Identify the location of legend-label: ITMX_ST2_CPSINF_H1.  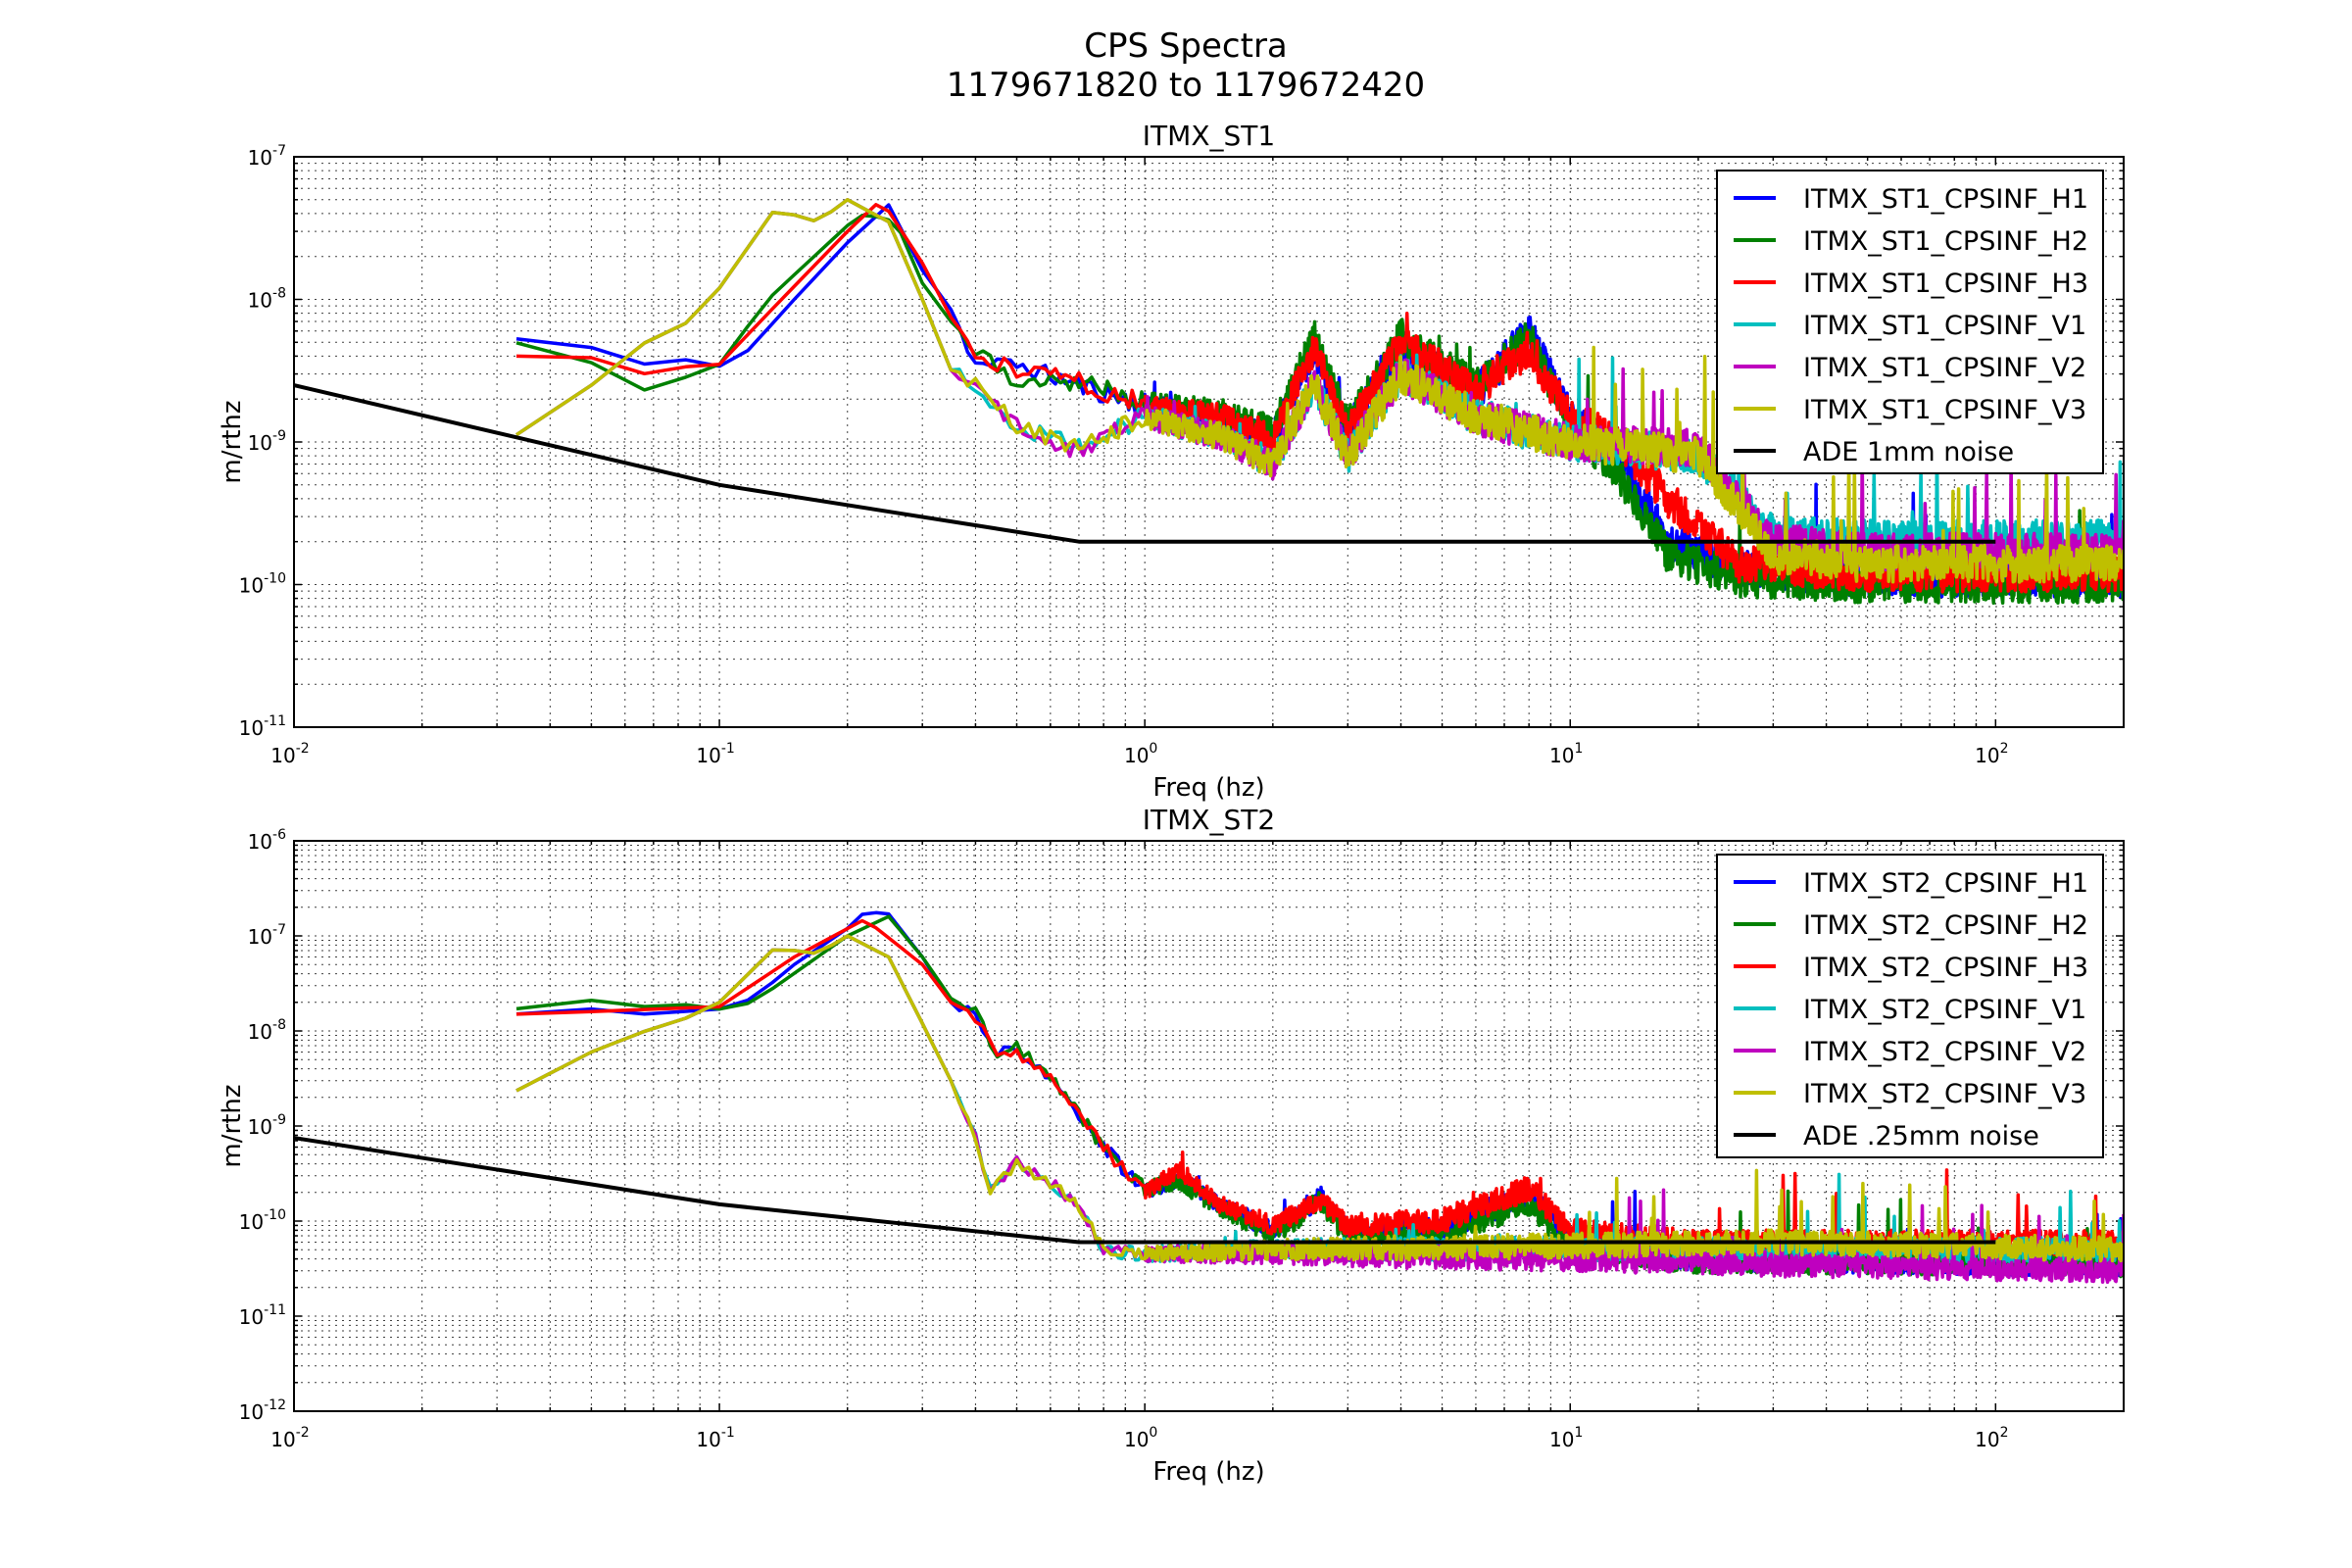
(1945, 883).